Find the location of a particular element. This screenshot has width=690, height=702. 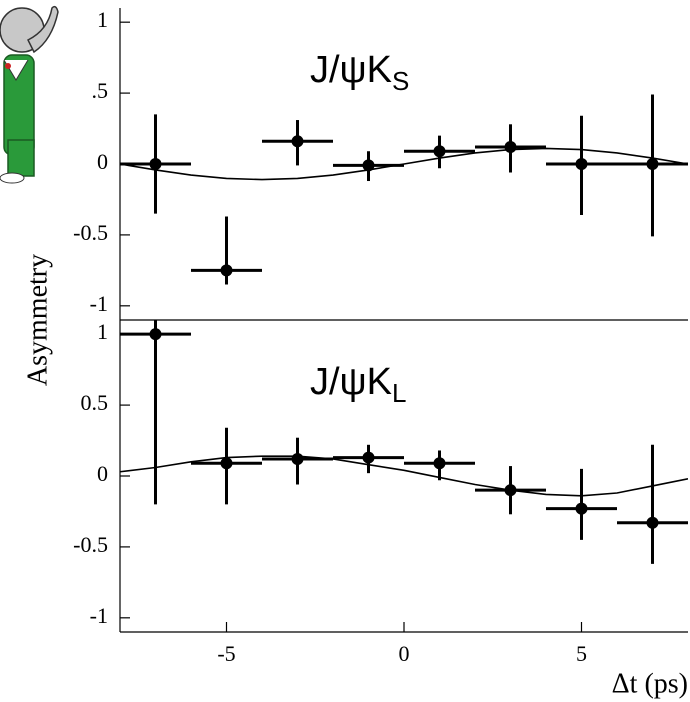

y-axis-label: Asymmetry is located at coordinates (37, 320).